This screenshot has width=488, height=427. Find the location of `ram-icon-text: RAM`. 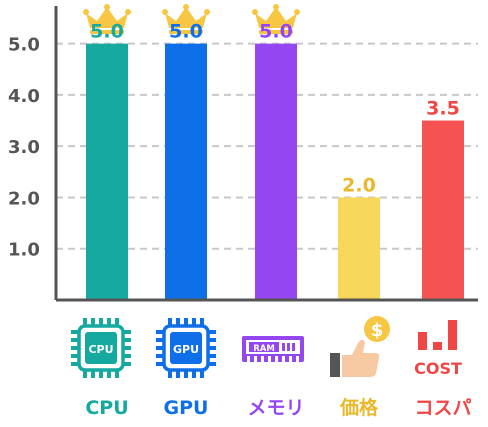

ram-icon-text: RAM is located at coordinates (264, 349).